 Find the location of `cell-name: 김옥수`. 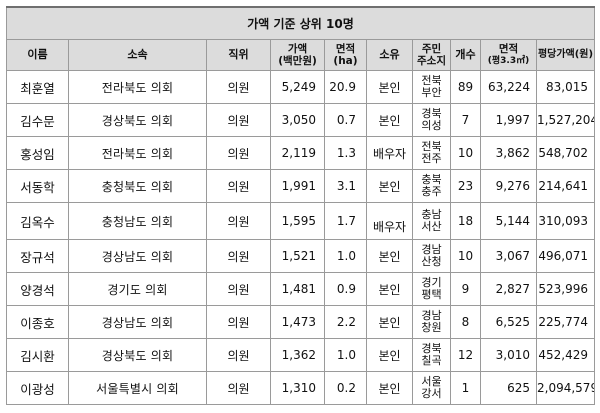

cell-name: 김옥수 is located at coordinates (37, 221).